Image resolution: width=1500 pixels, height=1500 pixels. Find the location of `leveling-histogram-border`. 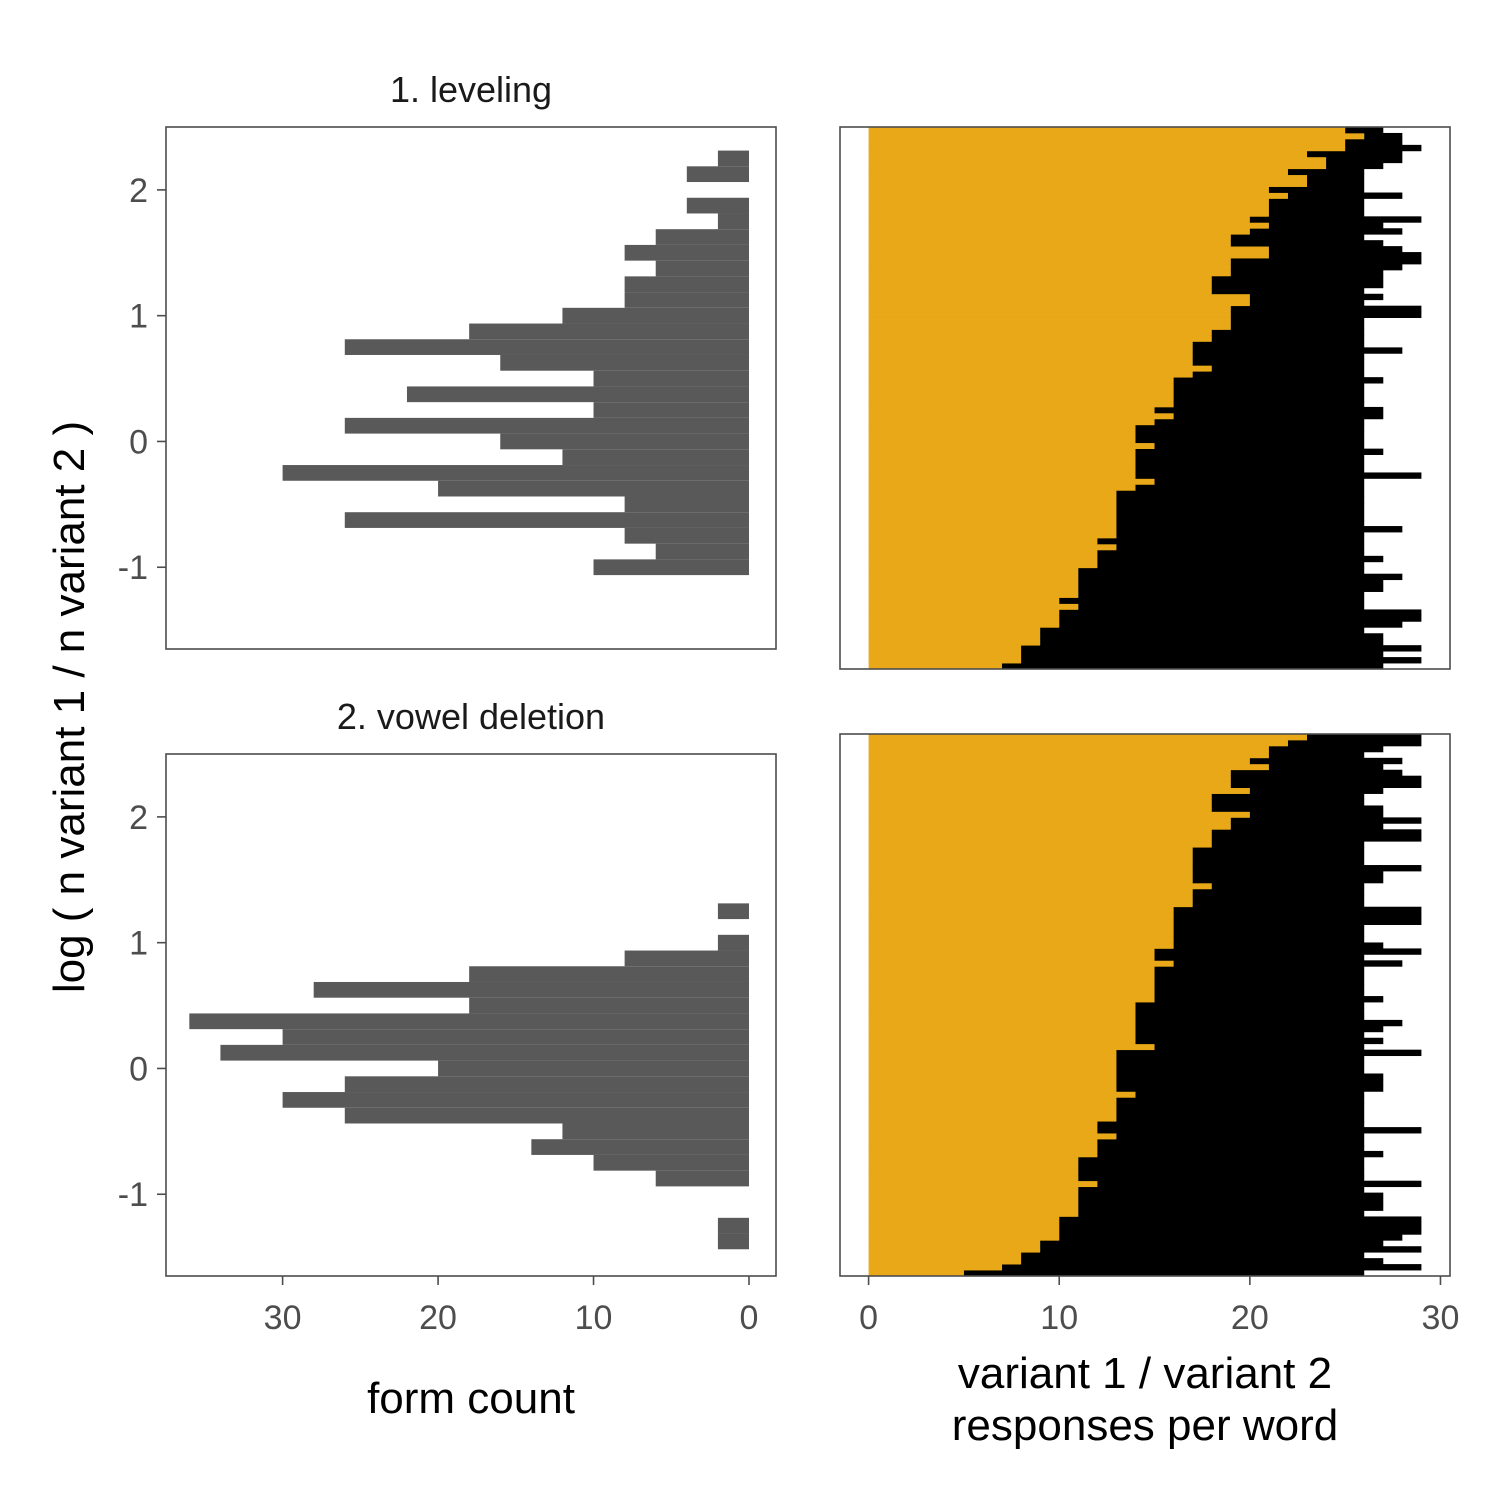

leveling-histogram-border is located at coordinates (471, 388).